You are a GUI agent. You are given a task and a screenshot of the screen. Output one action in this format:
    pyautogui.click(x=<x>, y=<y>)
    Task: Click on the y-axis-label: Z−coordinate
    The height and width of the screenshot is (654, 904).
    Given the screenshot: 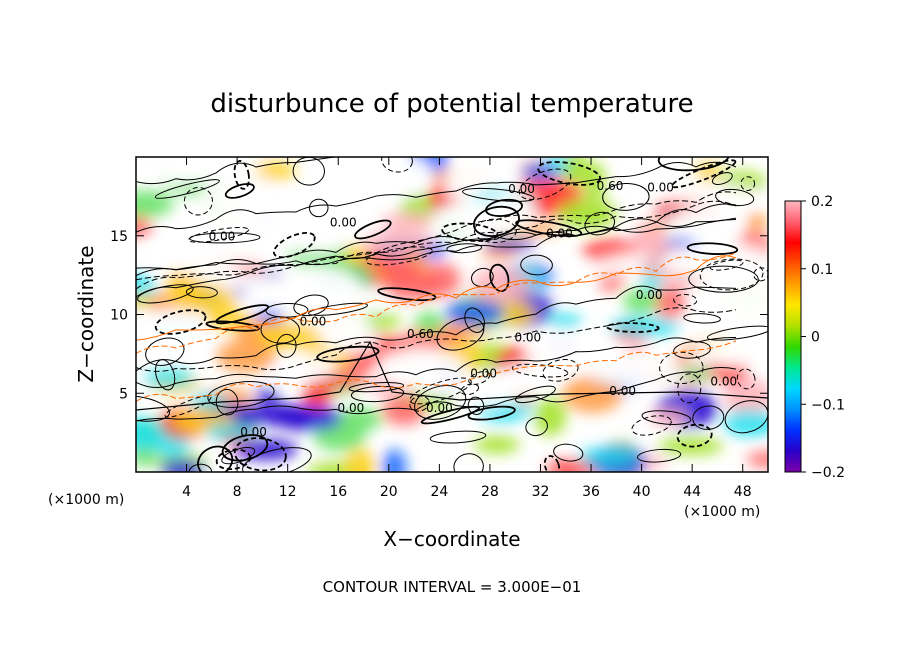 What is the action you would take?
    pyautogui.click(x=86, y=313)
    